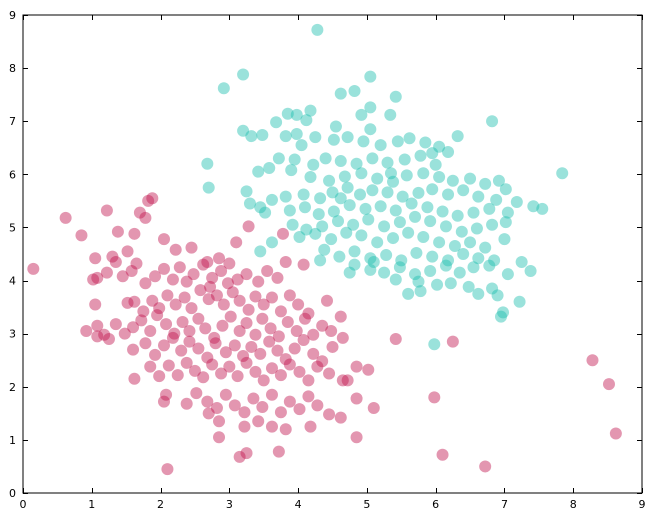 The image size is (656, 520). I want to click on x-tick-label: 9, so click(642, 504).